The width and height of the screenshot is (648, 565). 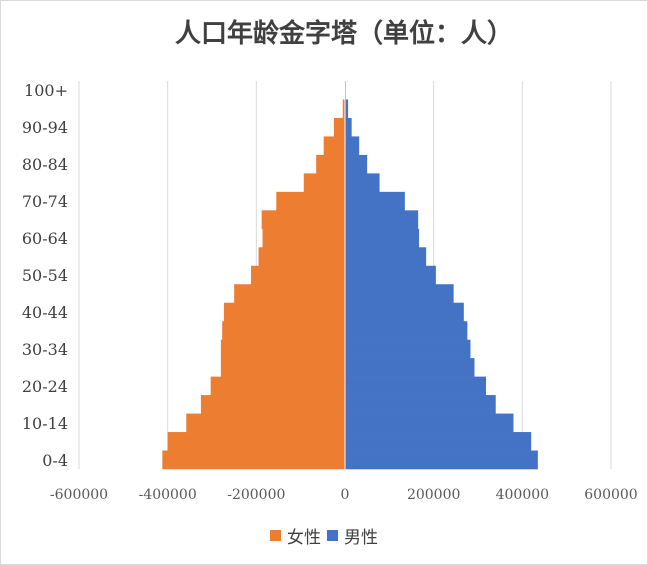 What do you see at coordinates (361, 538) in the screenshot?
I see `legend-label-male: 男性` at bounding box center [361, 538].